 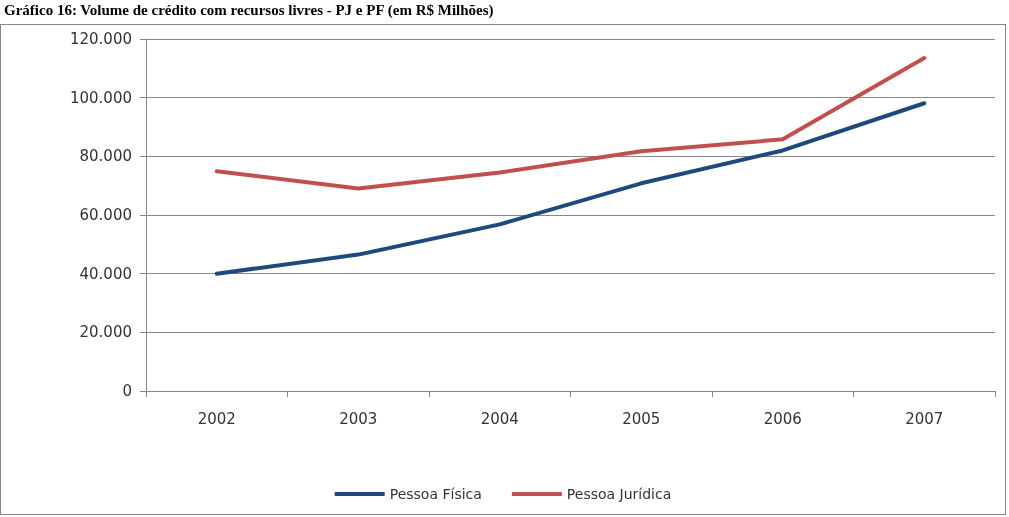 What do you see at coordinates (619, 494) in the screenshot?
I see `legend-label: Pessoa Jurídica` at bounding box center [619, 494].